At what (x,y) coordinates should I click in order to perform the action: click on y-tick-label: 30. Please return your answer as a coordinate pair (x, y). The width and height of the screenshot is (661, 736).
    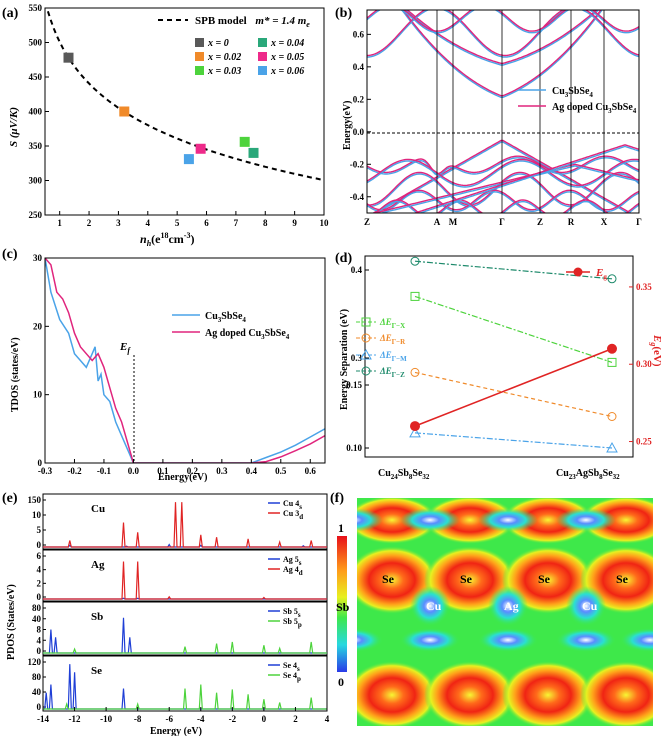
    Looking at the image, I should click on (38, 258).